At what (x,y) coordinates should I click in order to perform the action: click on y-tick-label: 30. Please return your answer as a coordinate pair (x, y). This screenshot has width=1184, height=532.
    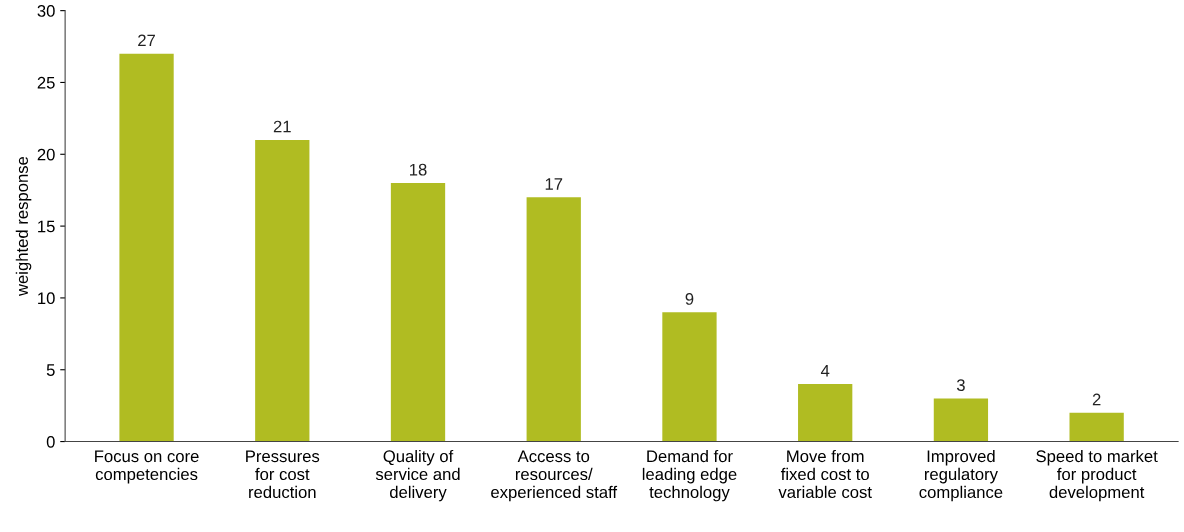
    Looking at the image, I should click on (46, 11).